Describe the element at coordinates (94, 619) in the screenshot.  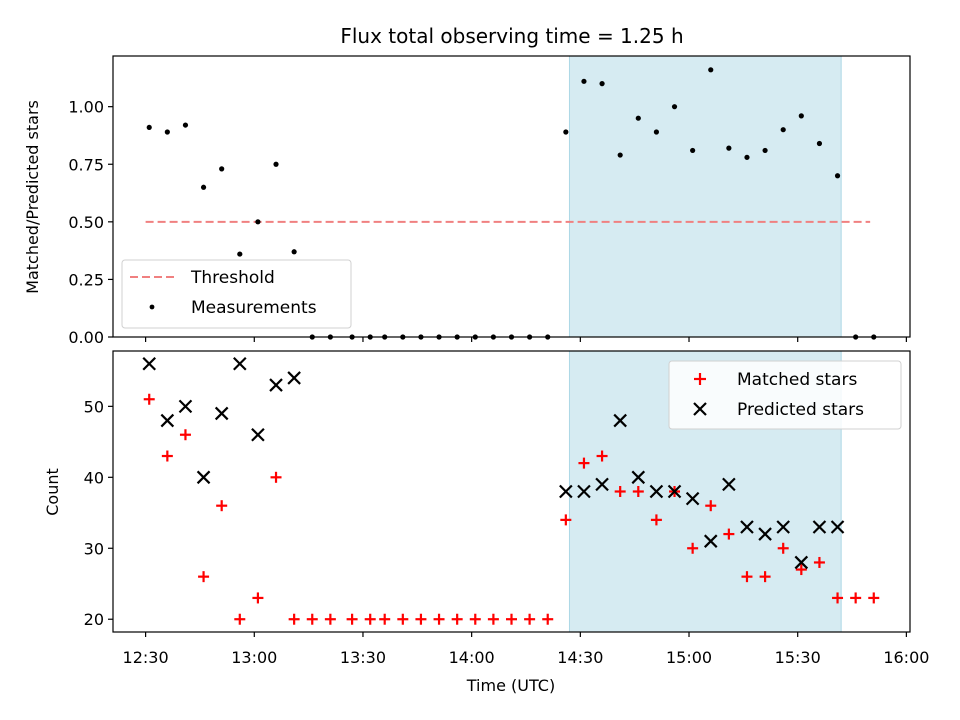
I see `y-tick-label: 20` at that location.